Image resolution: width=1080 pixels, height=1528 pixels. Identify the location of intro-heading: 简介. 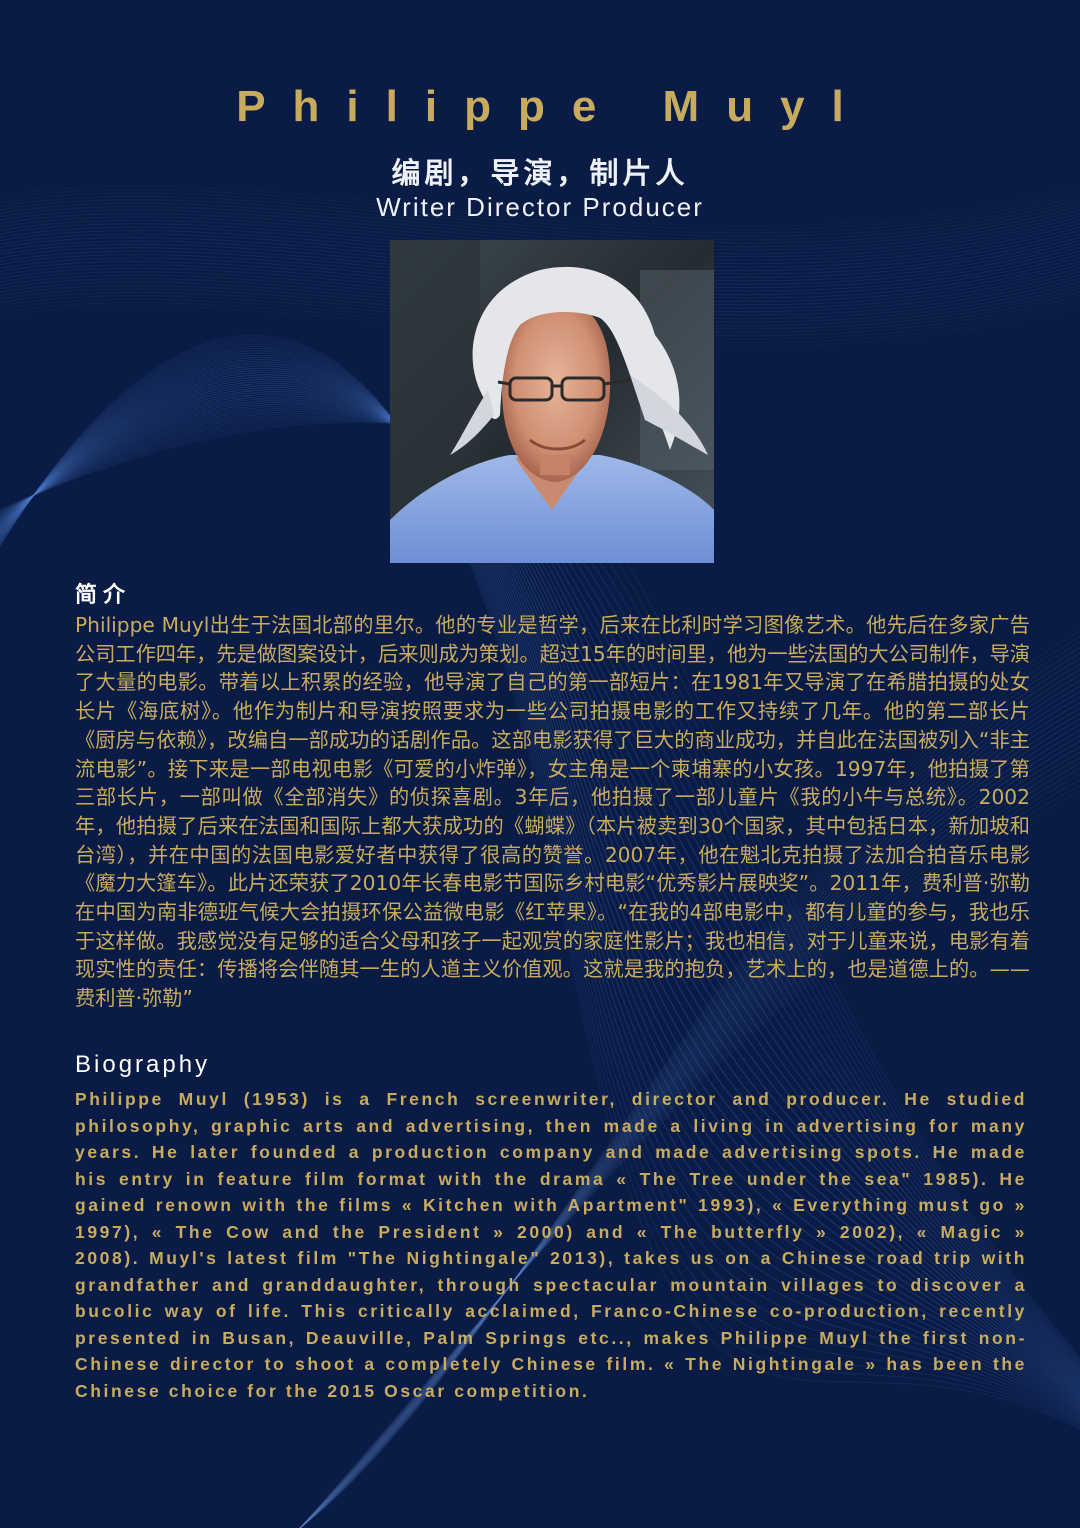
(103, 595).